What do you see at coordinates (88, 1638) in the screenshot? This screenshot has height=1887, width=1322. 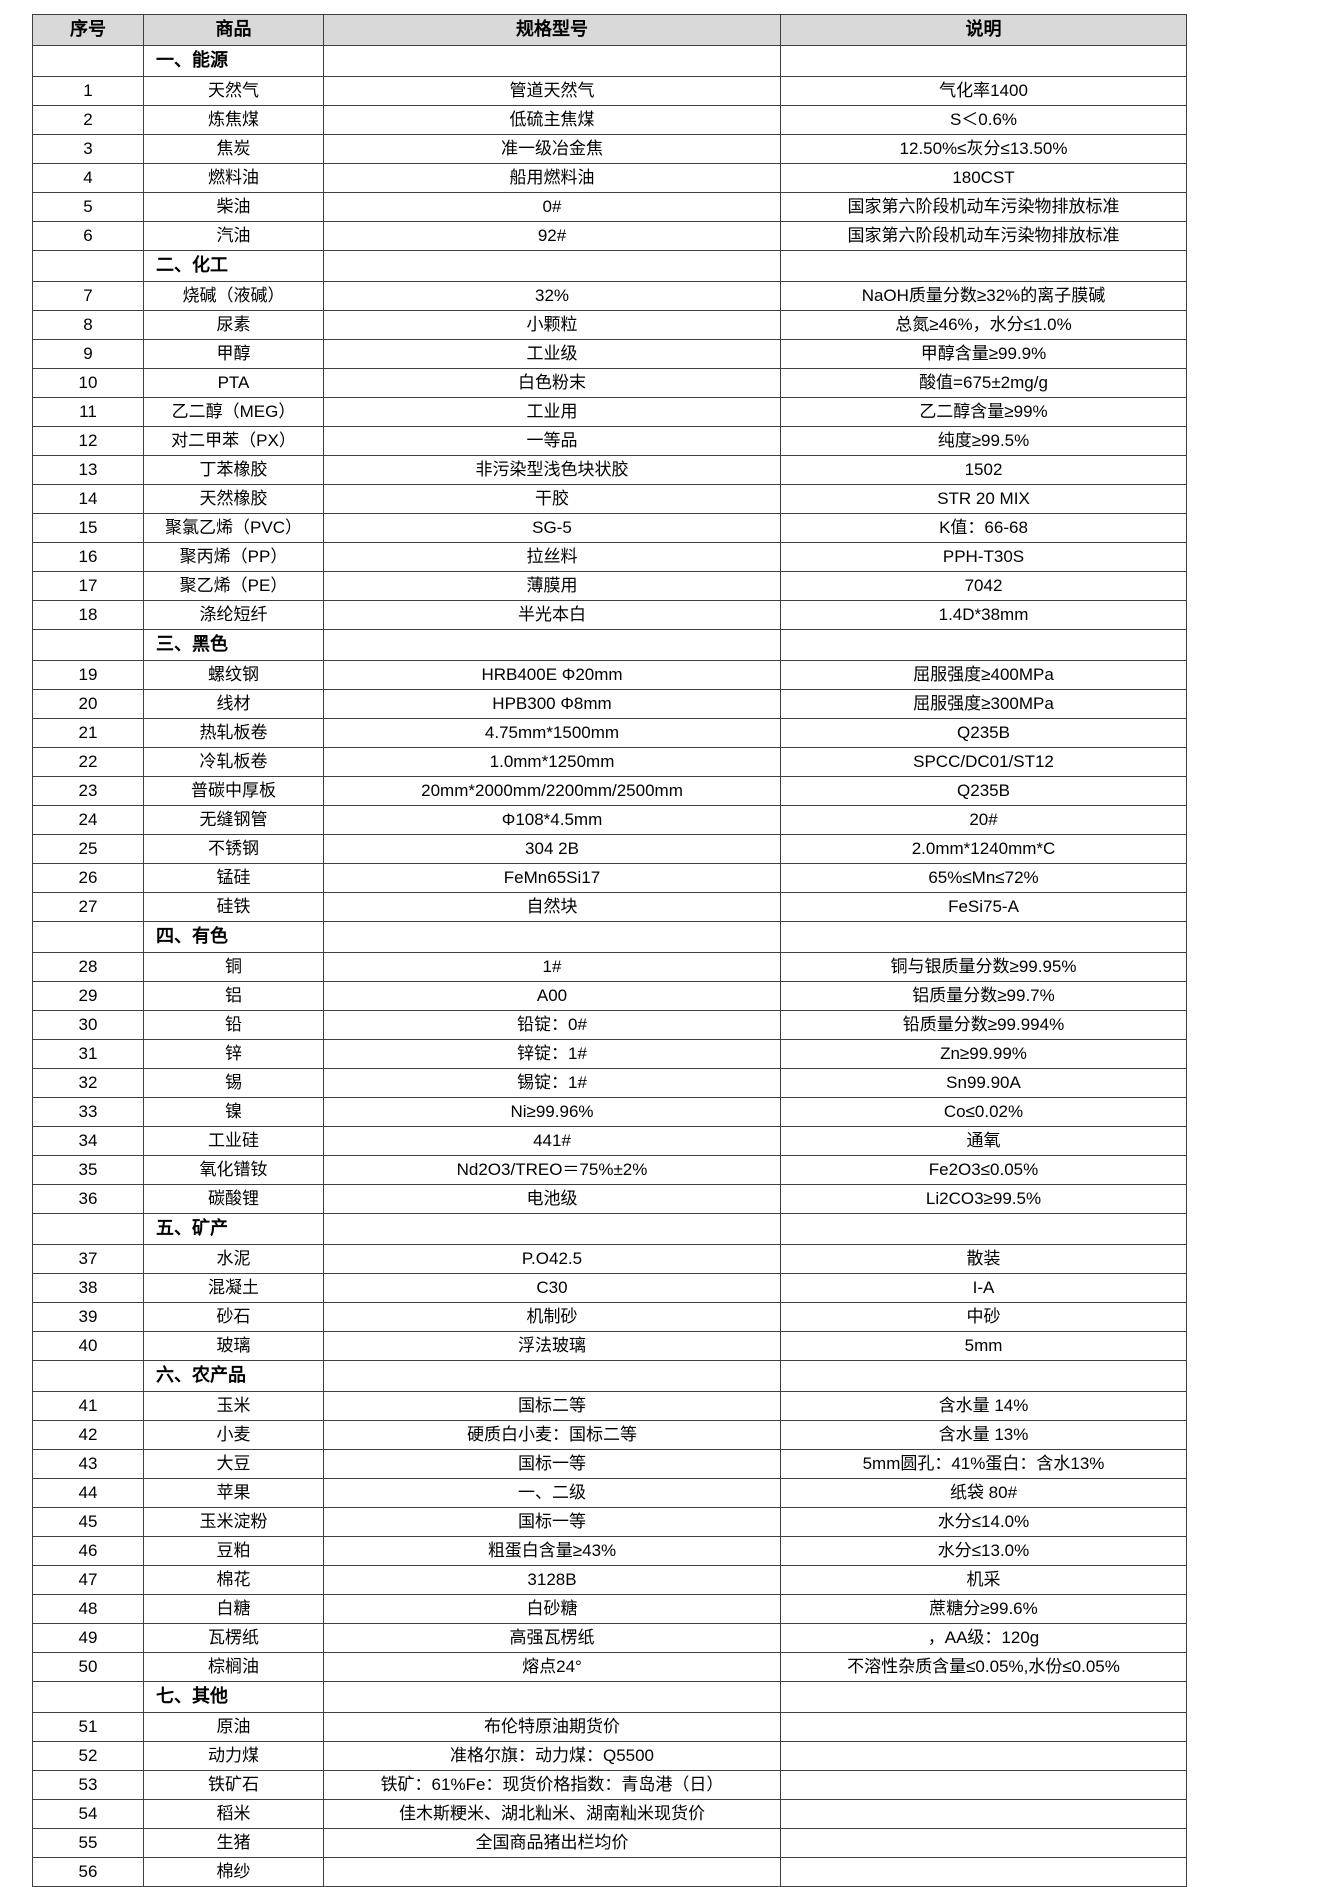 I see `cell-seq: 49` at bounding box center [88, 1638].